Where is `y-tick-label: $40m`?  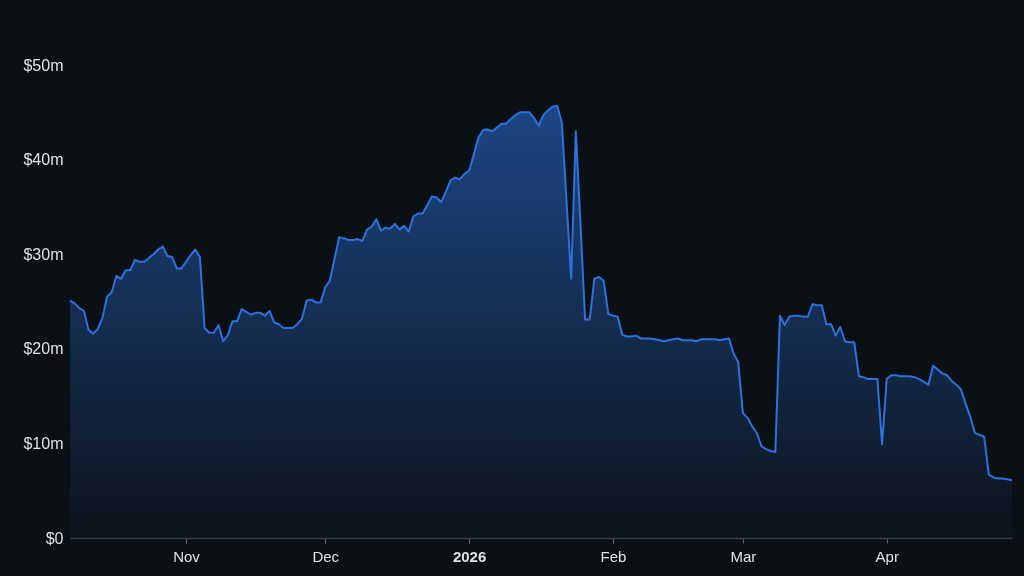
y-tick-label: $40m is located at coordinates (43, 160).